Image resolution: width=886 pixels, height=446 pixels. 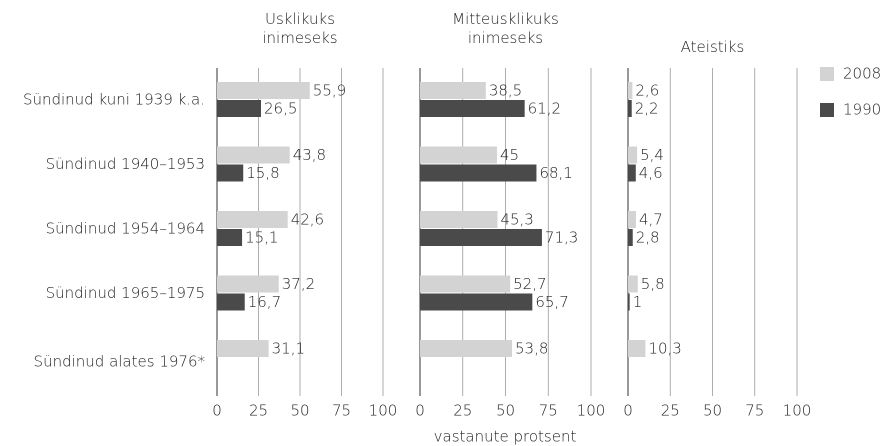 What do you see at coordinates (529, 284) in the screenshot?
I see `value-label: 52,7` at bounding box center [529, 284].